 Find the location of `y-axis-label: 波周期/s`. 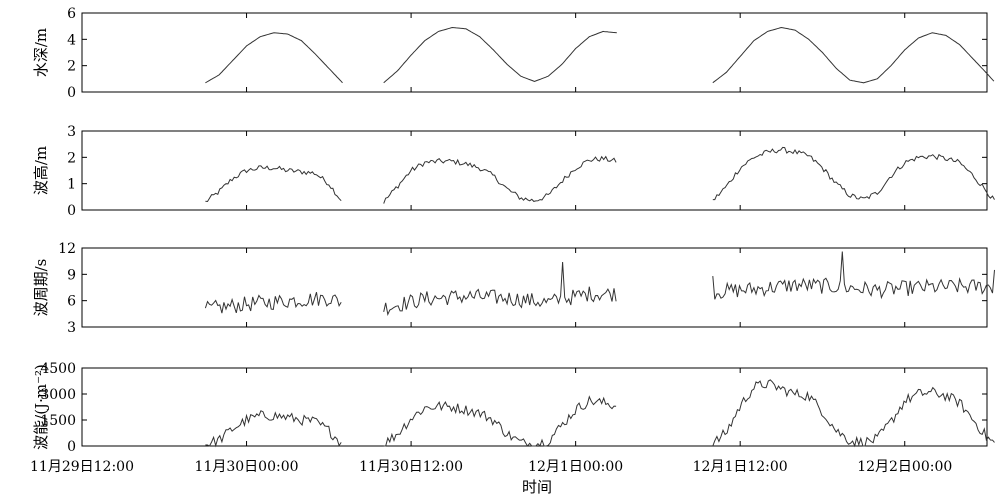

y-axis-label: 波周期/s is located at coordinates (41, 288).